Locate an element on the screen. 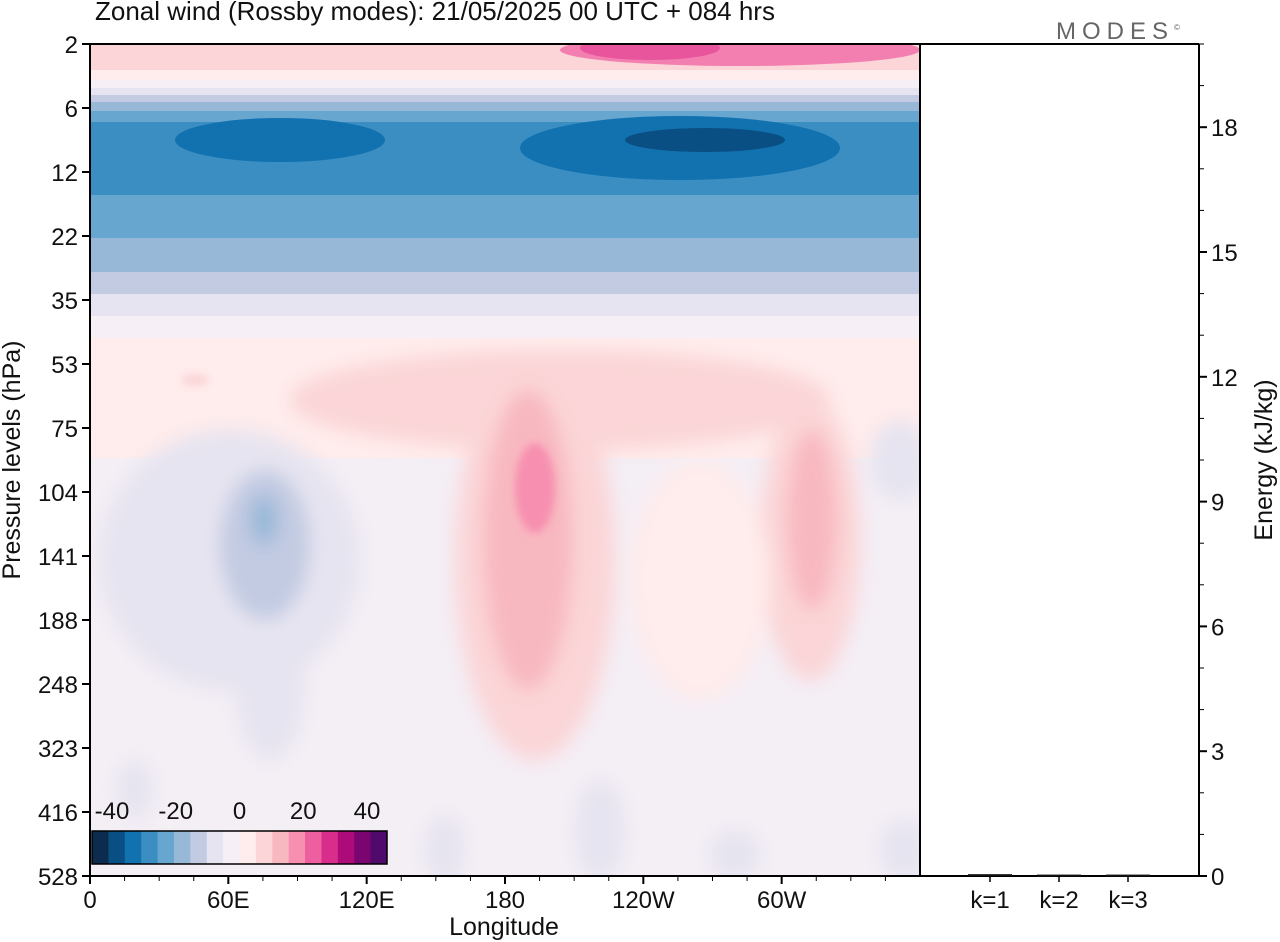  colorbar-frame is located at coordinates (239, 847).